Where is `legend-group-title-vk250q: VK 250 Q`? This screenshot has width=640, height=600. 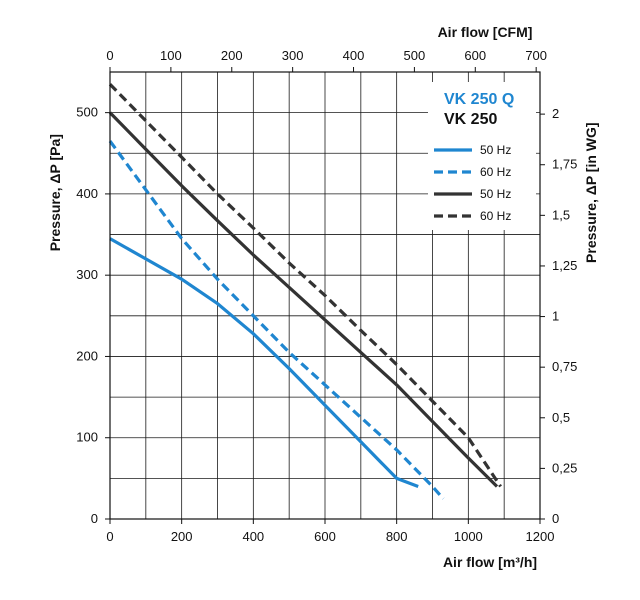
legend-group-title-vk250q: VK 250 Q is located at coordinates (479, 99).